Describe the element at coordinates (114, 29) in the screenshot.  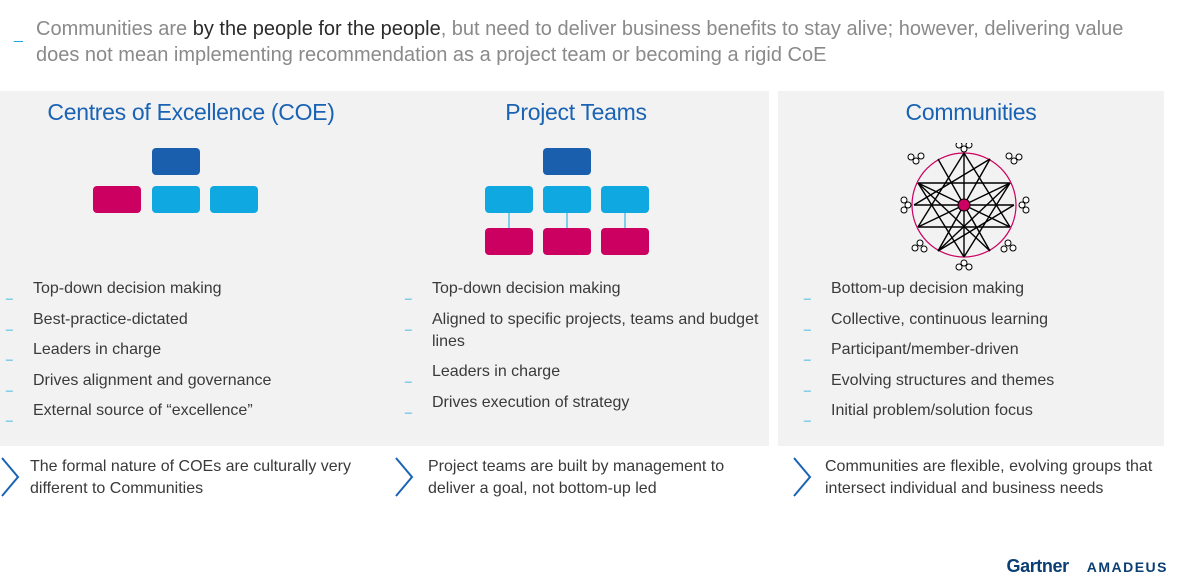
I see `intro-part1: Communities are` at that location.